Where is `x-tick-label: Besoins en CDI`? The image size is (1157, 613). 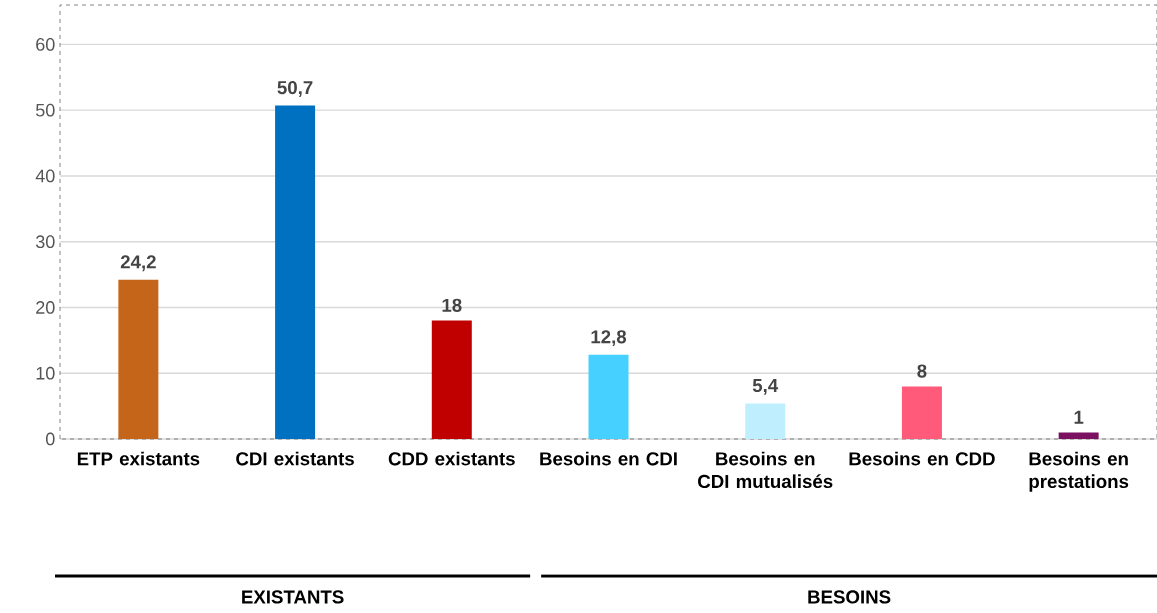 x-tick-label: Besoins en CDI is located at coordinates (608, 458).